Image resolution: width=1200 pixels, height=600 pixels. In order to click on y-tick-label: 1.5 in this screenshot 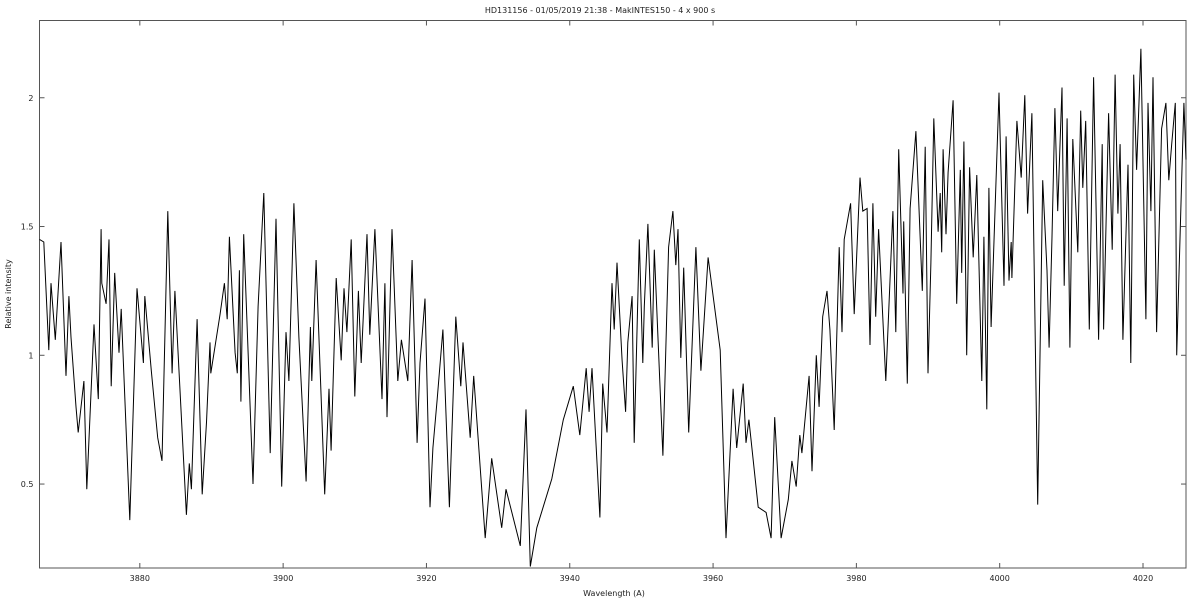, I will do `click(27, 227)`.